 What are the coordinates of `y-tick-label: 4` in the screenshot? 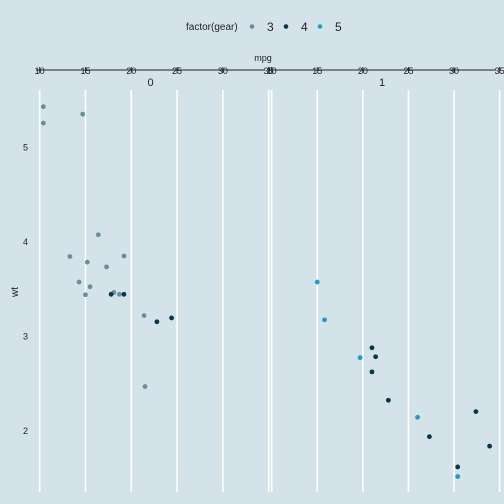 It's located at (25, 242).